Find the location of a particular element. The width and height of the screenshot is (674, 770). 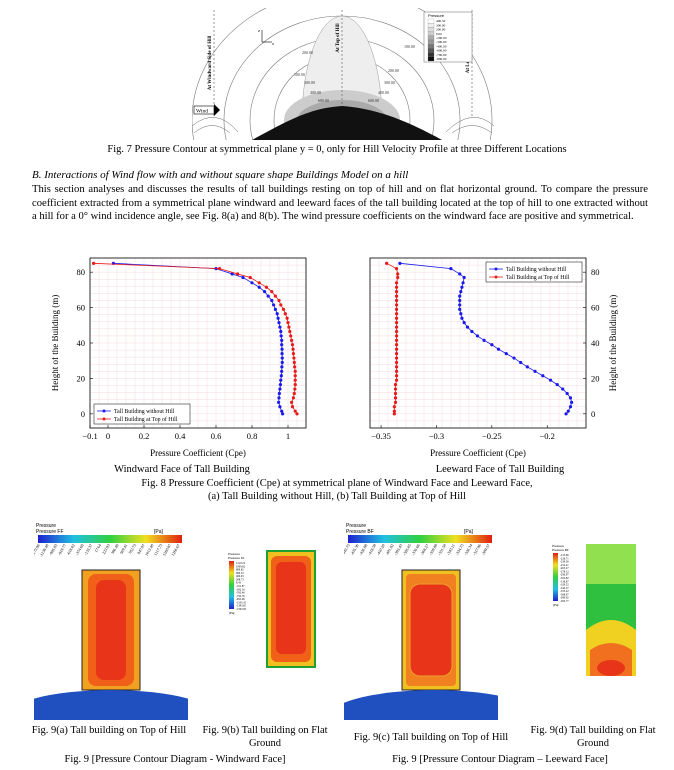

legend-value: -239.56 is located at coordinates (564, 562).